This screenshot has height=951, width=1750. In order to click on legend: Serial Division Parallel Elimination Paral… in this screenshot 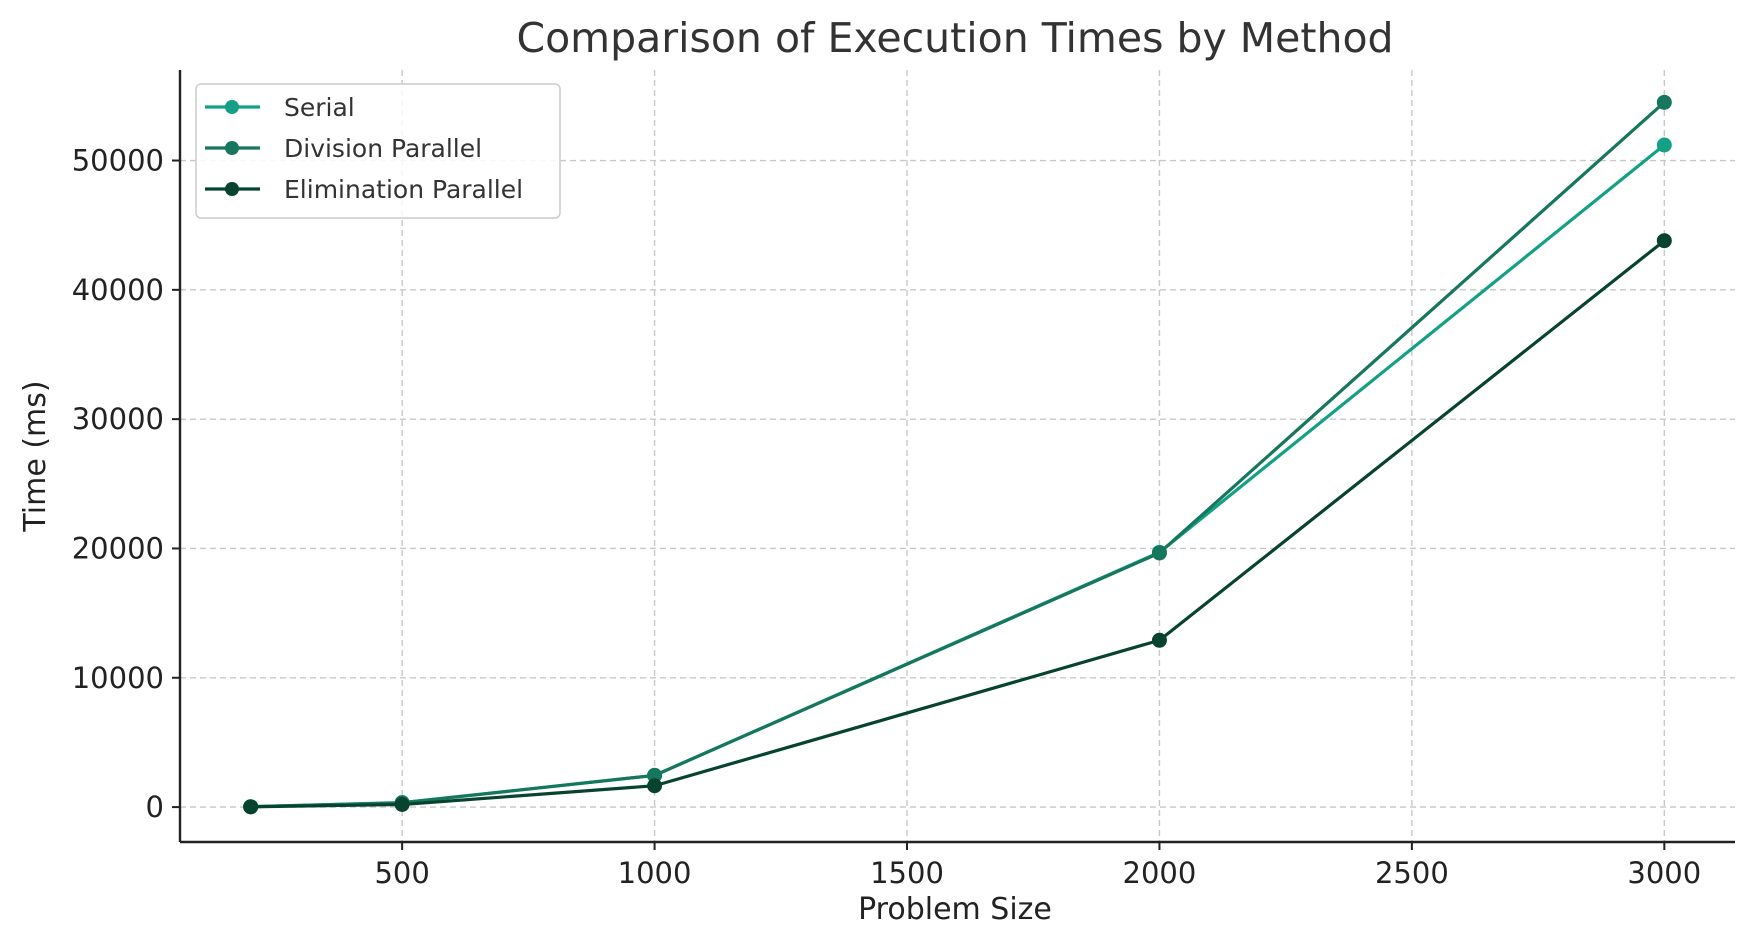, I will do `click(378, 151)`.